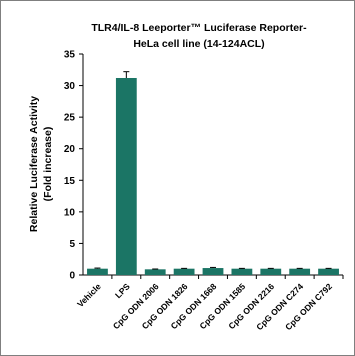 The height and width of the screenshot is (356, 355). I want to click on y-axis-label-unit: (Fold increase), so click(48, 164).